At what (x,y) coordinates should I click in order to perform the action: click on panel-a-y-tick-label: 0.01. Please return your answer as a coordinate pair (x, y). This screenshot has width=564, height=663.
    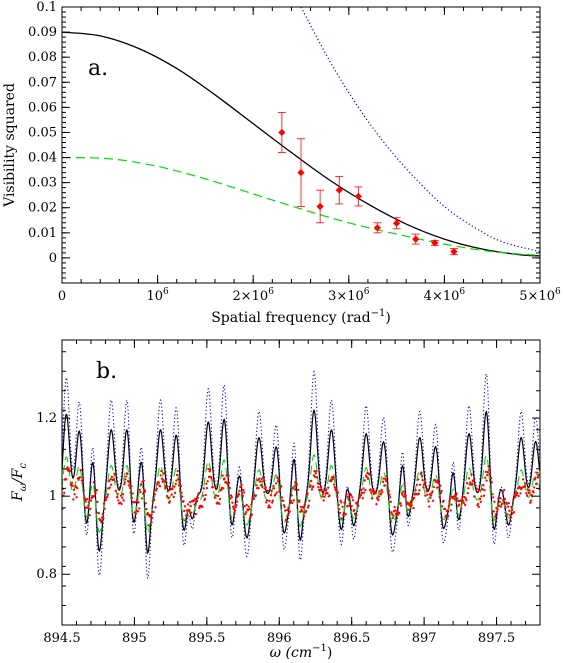
    Looking at the image, I should click on (42, 233).